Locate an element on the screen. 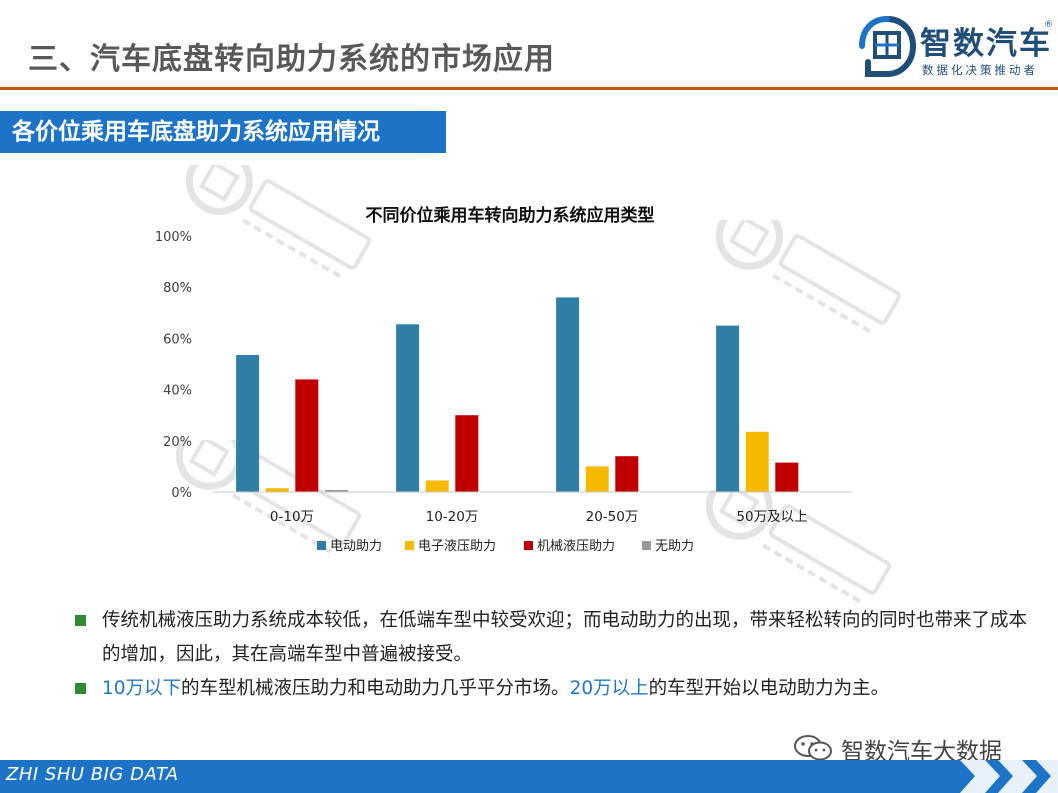 This screenshot has width=1058, height=793. legend-label: 无助力 is located at coordinates (674, 546).